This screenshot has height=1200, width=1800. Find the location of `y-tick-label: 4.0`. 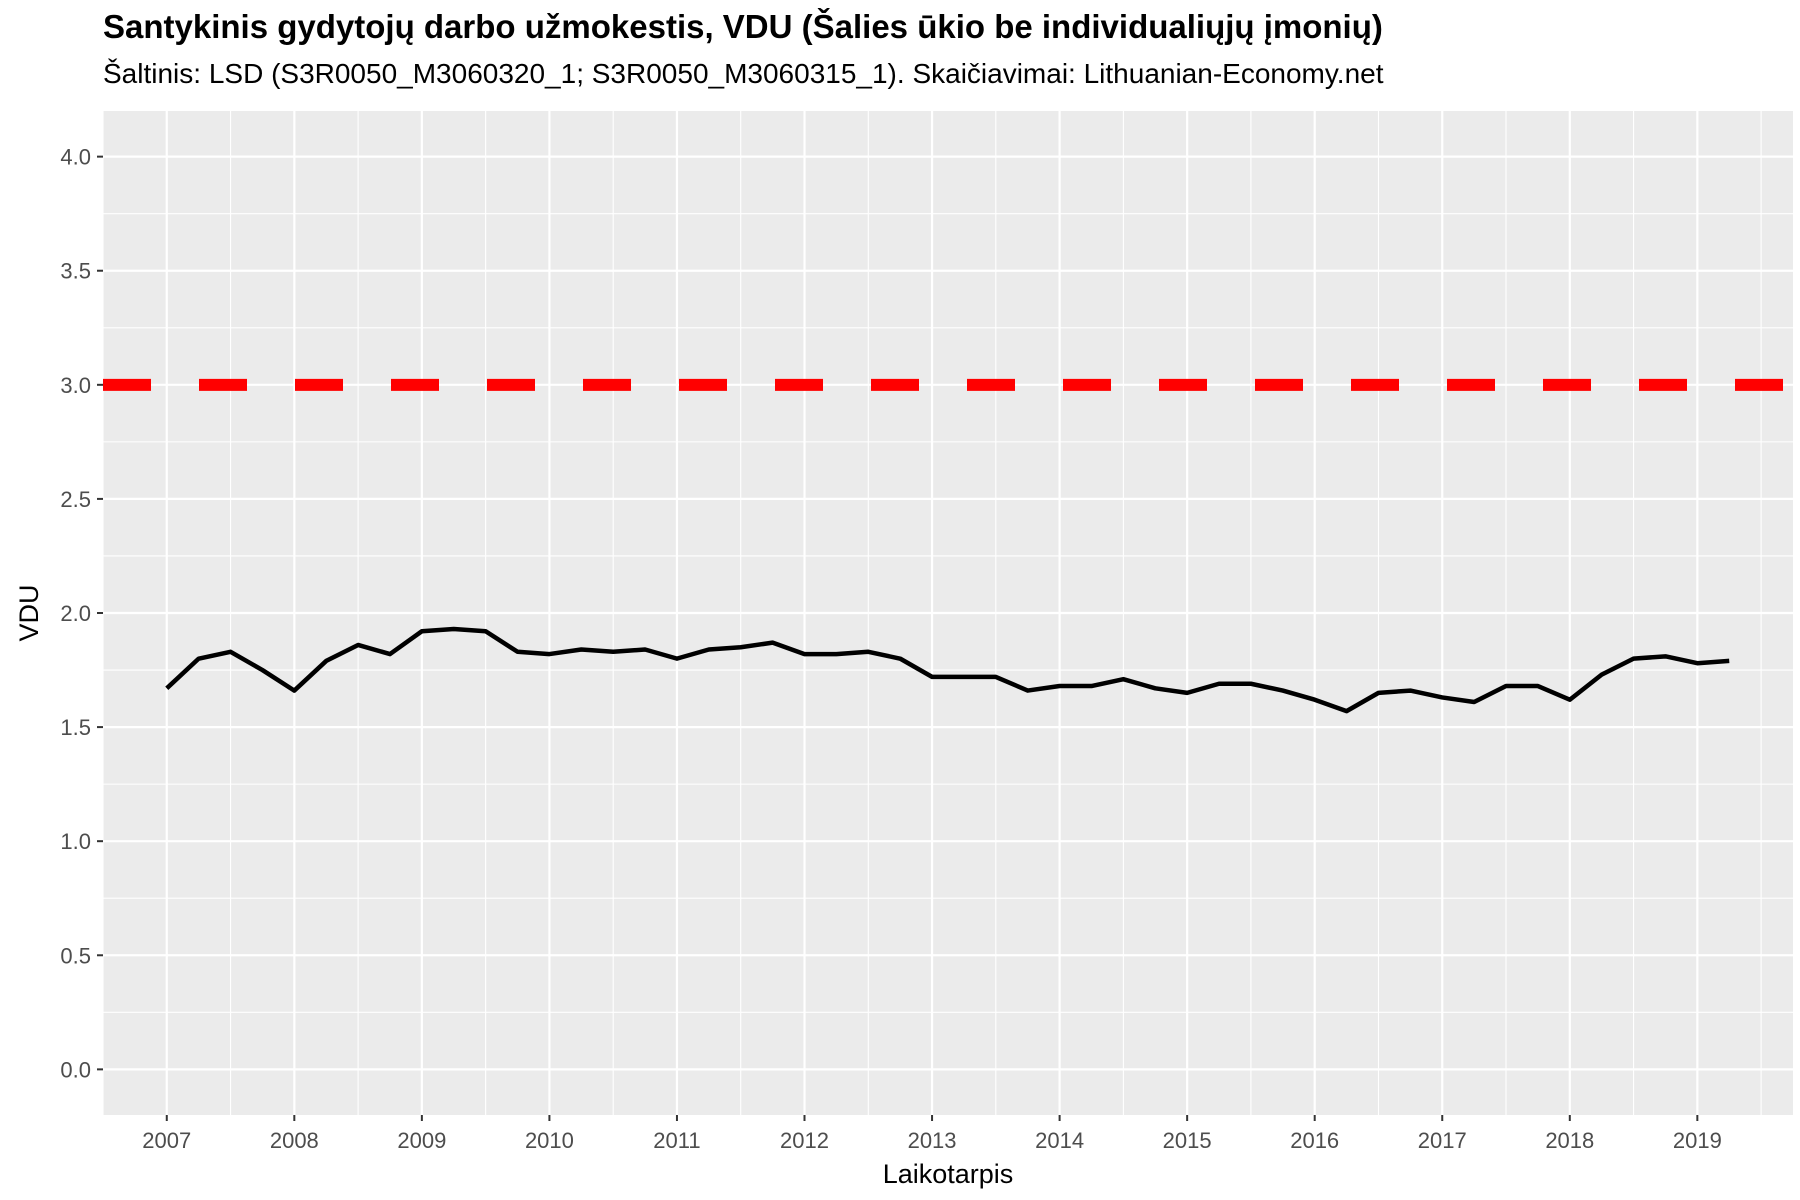

y-tick-label: 4.0 is located at coordinates (75, 157).